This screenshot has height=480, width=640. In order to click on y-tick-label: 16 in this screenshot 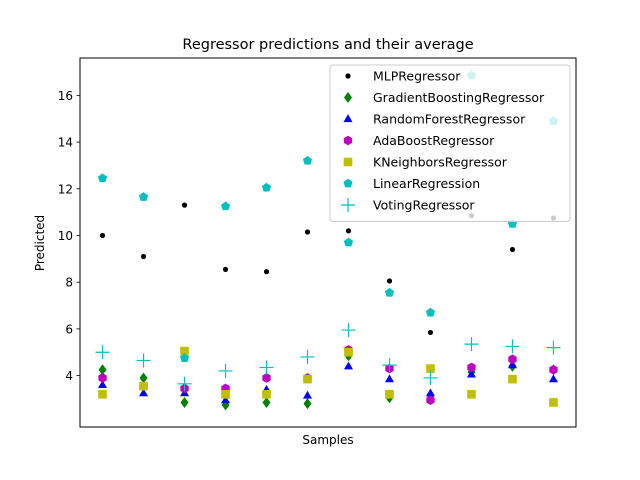, I will do `click(65, 96)`.